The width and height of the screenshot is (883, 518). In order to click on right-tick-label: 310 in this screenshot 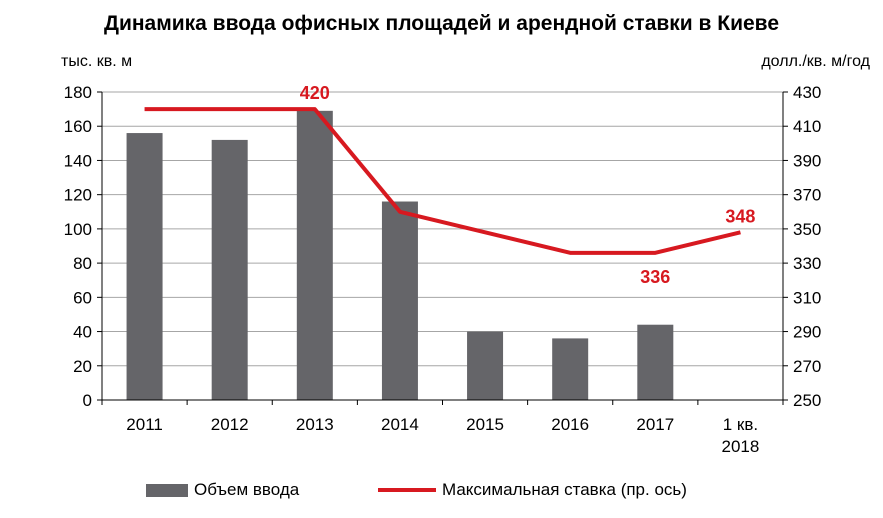, I will do `click(807, 297)`.